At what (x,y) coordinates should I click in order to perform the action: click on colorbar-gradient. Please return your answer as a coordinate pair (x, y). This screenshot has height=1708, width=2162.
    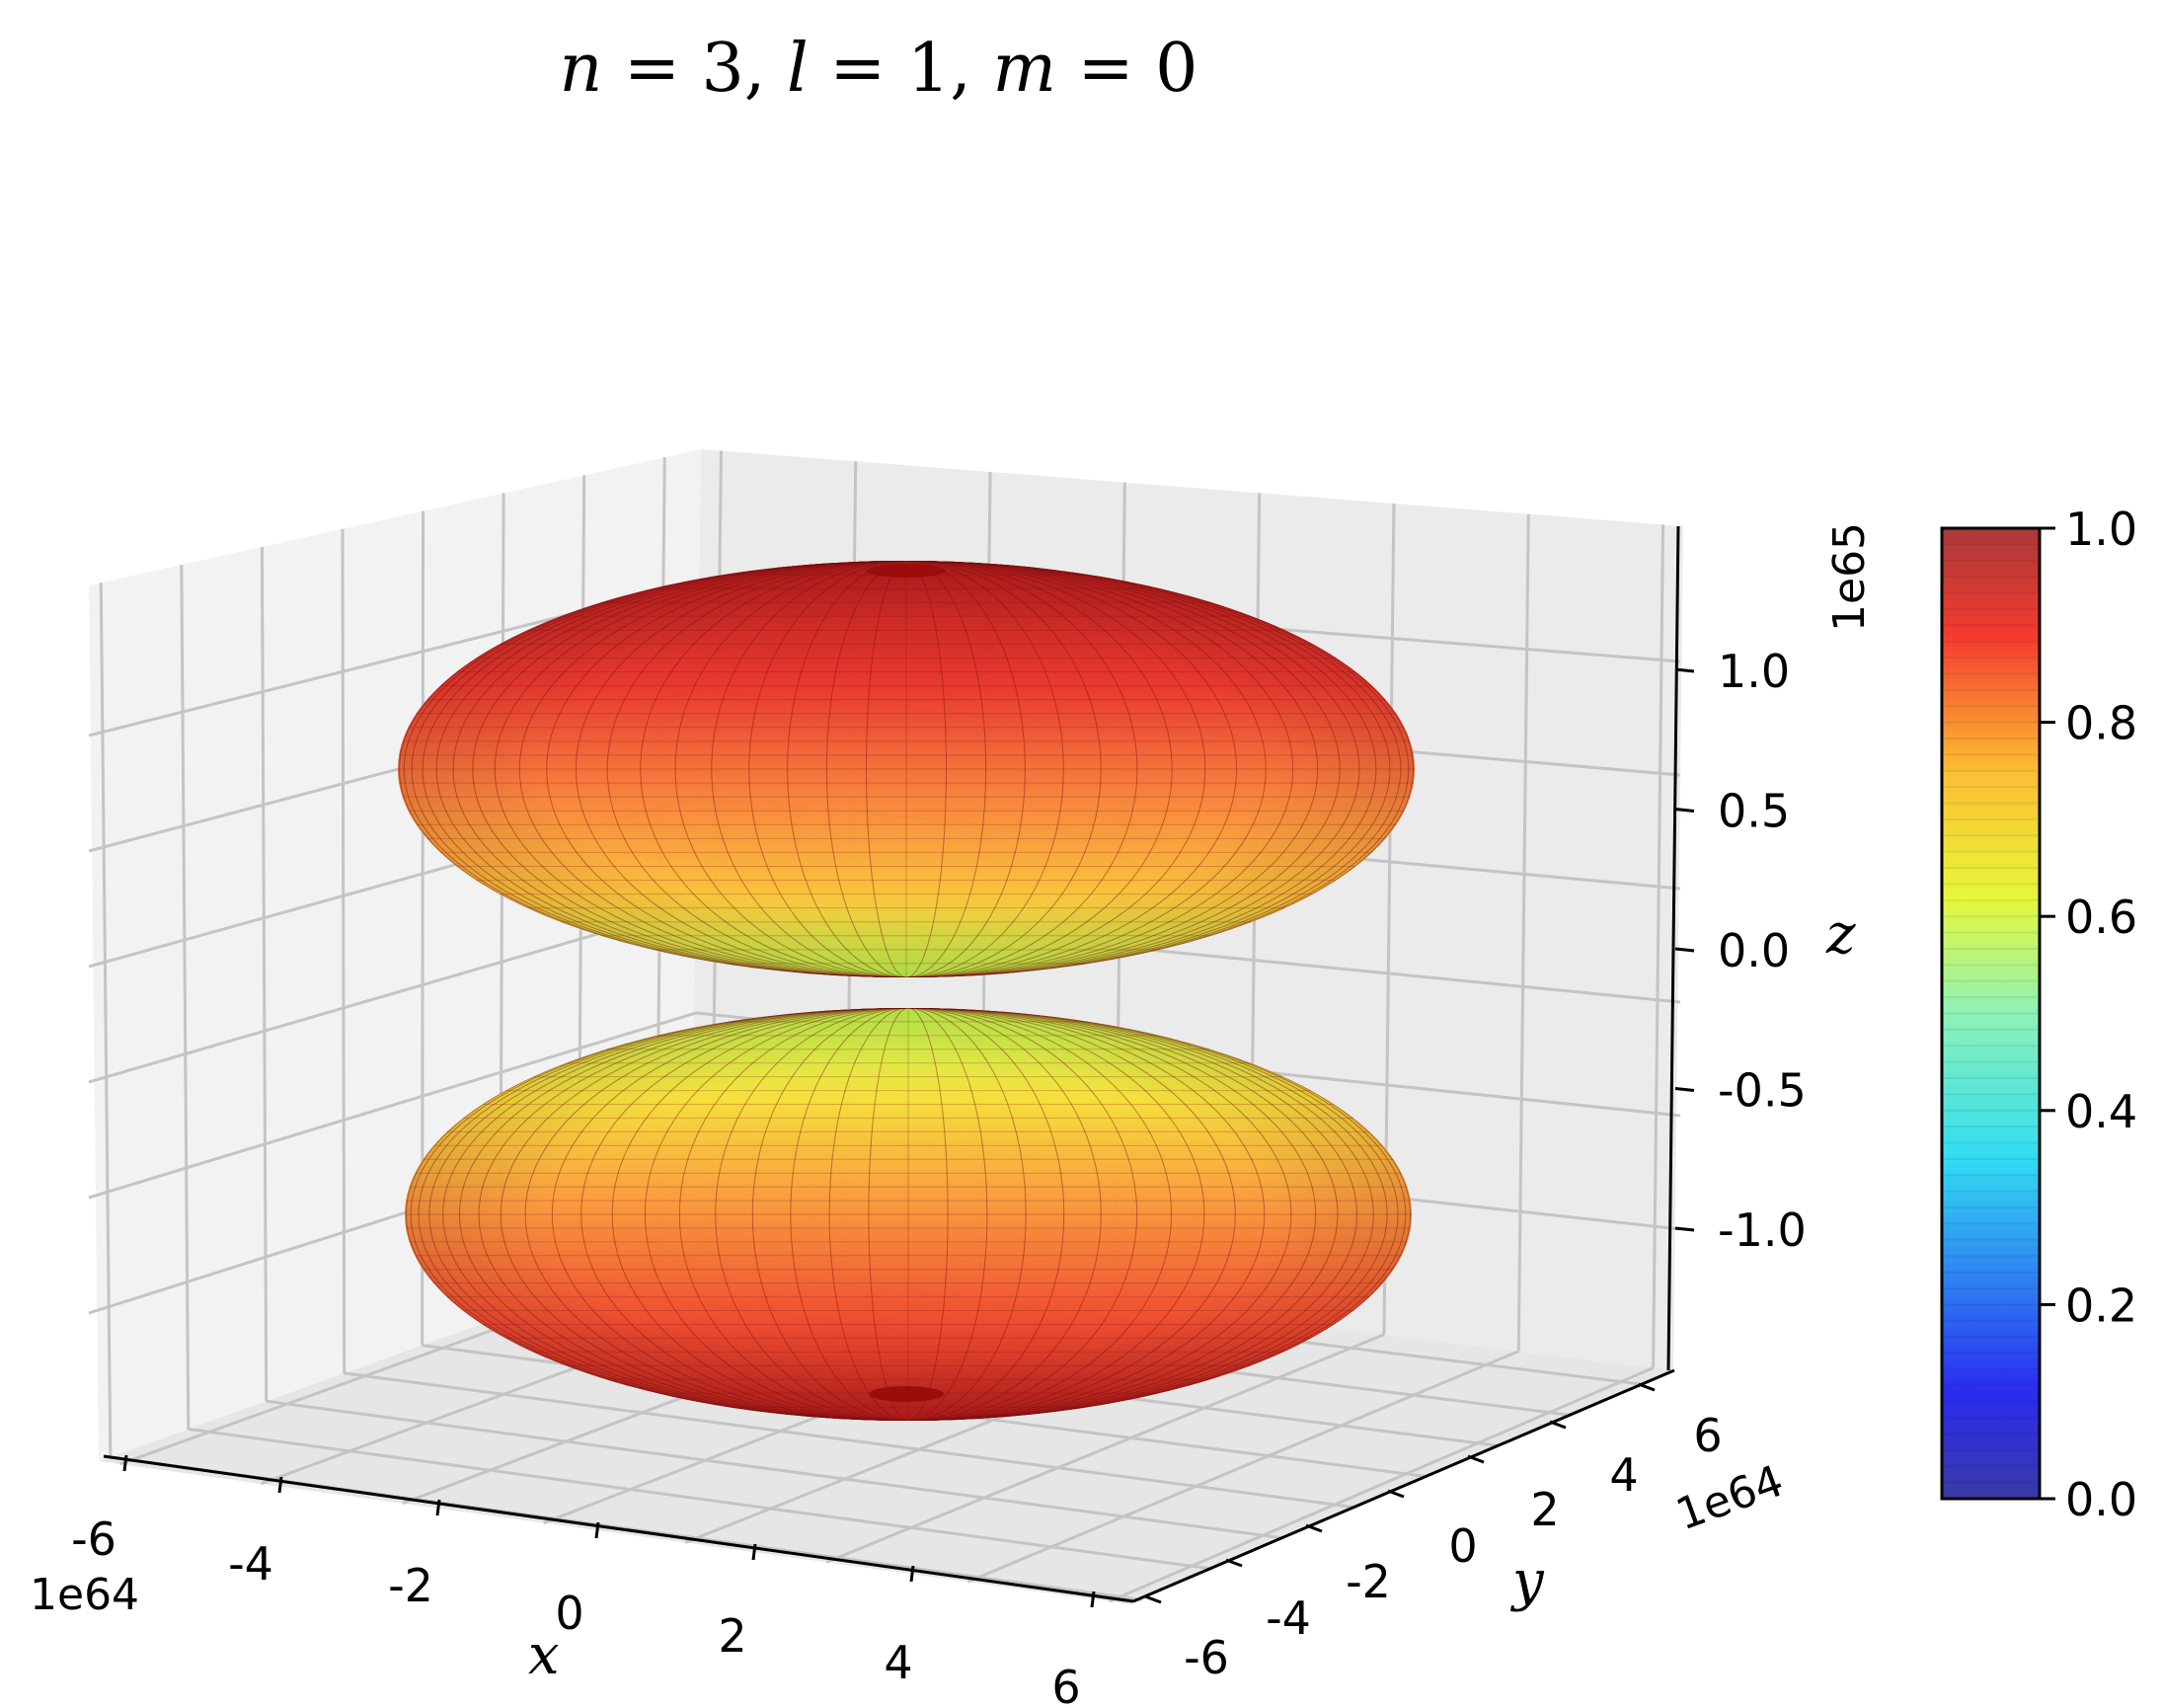
    Looking at the image, I should click on (1991, 1013).